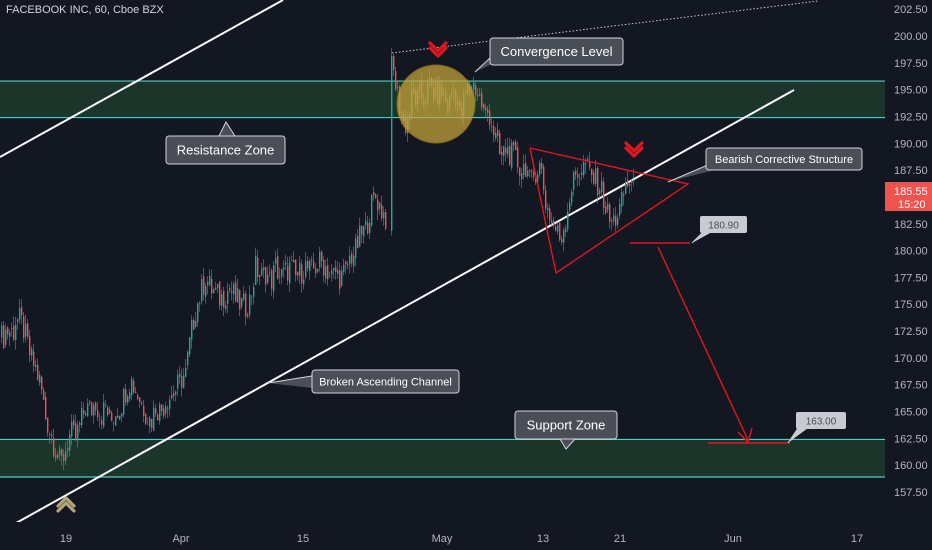 This screenshot has height=550, width=932. I want to click on chart-title: FACEBOOK INC, 60, Cboe BZX, so click(85, 10).